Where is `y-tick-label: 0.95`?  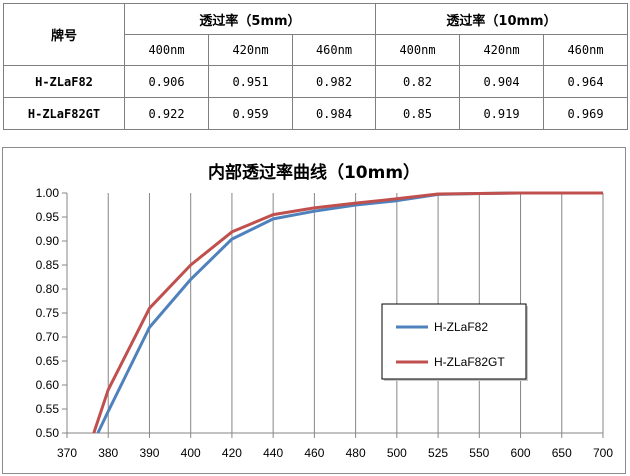 y-tick-label: 0.95 is located at coordinates (48, 217).